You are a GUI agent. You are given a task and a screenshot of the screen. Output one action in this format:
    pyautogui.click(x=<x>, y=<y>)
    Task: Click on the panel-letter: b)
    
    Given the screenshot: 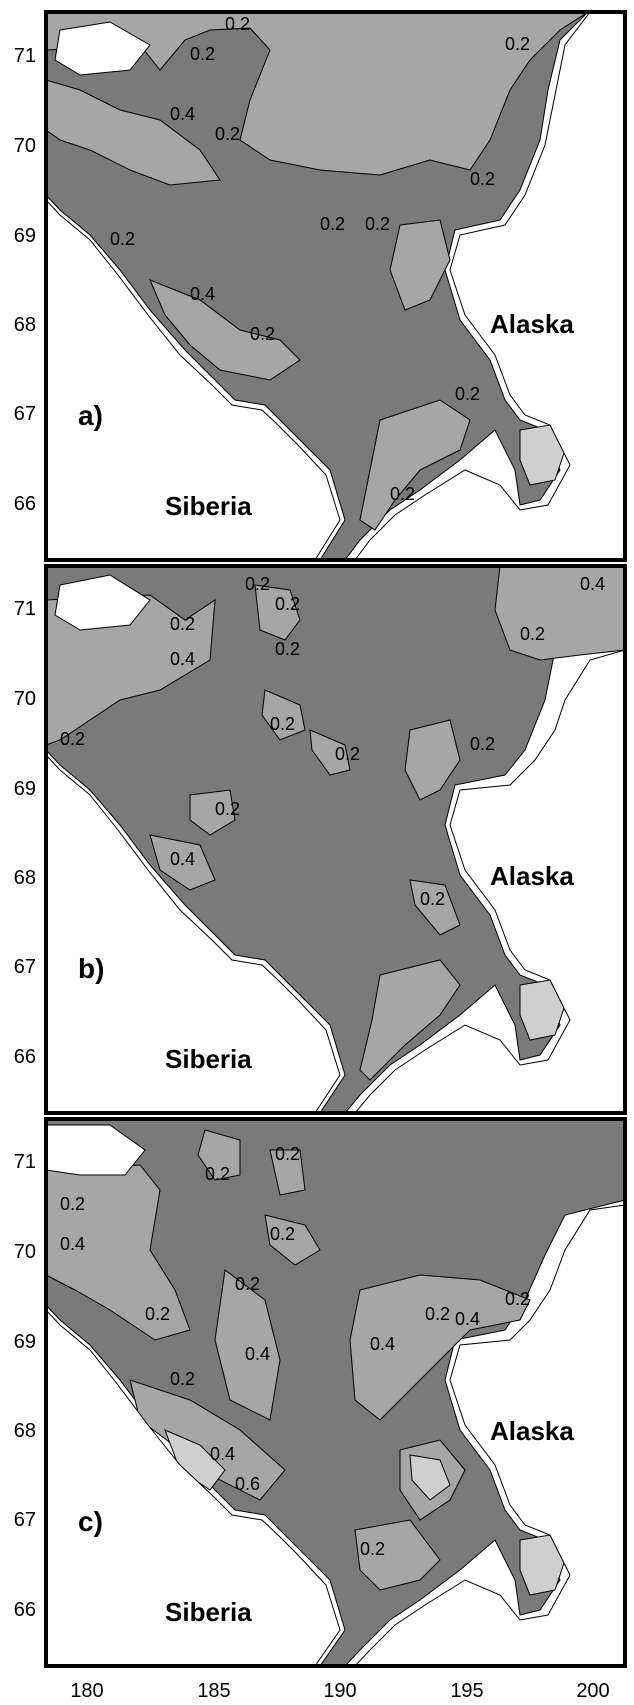 What is the action you would take?
    pyautogui.click(x=91, y=968)
    